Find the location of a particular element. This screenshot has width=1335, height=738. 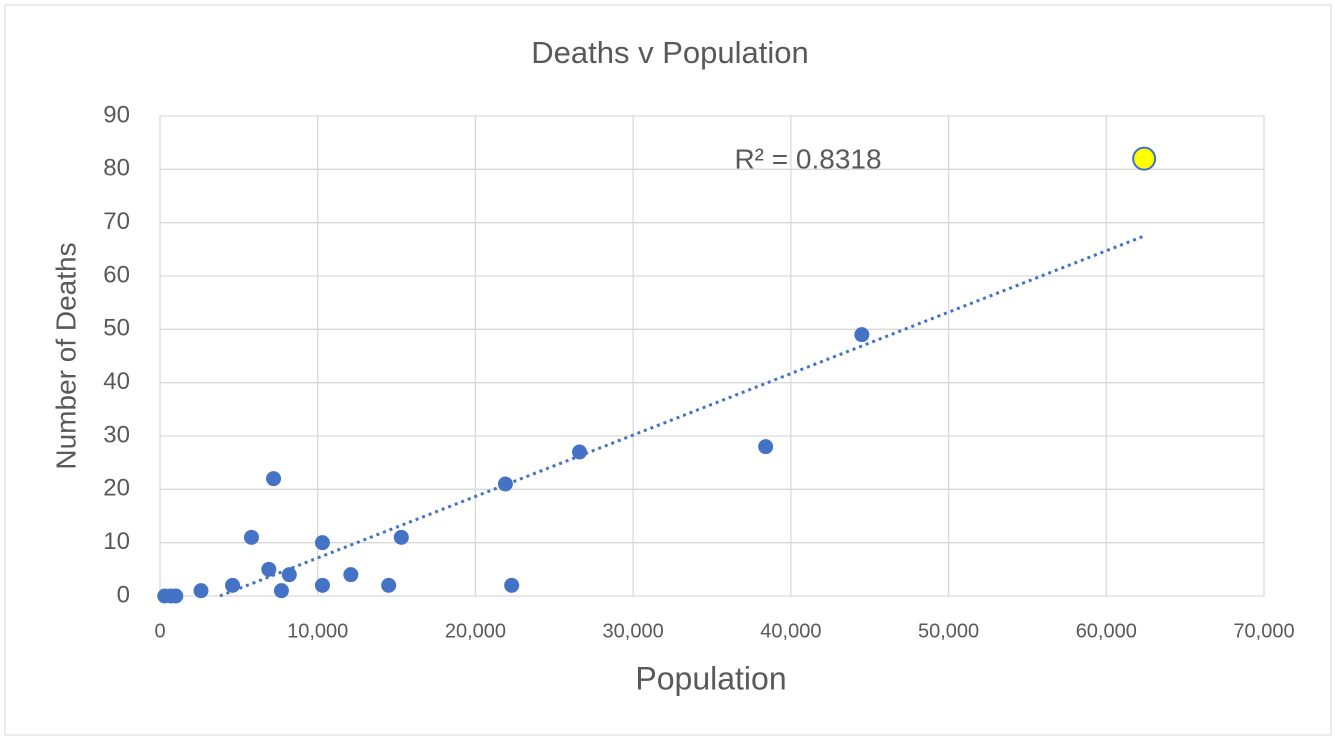

y-tick-label: 30 is located at coordinates (116, 434).